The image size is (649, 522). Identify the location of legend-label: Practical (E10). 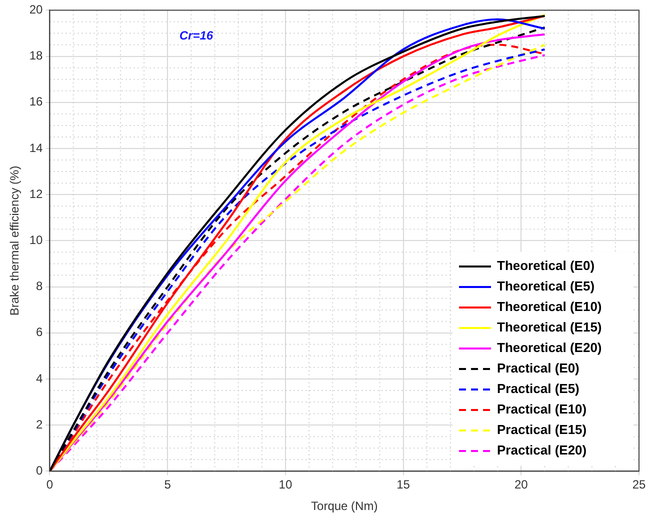
(542, 409).